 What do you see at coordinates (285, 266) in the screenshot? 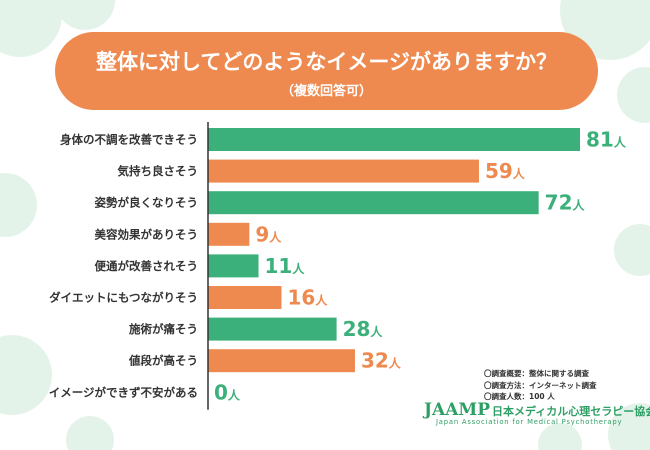
I see `value-label: 11人` at bounding box center [285, 266].